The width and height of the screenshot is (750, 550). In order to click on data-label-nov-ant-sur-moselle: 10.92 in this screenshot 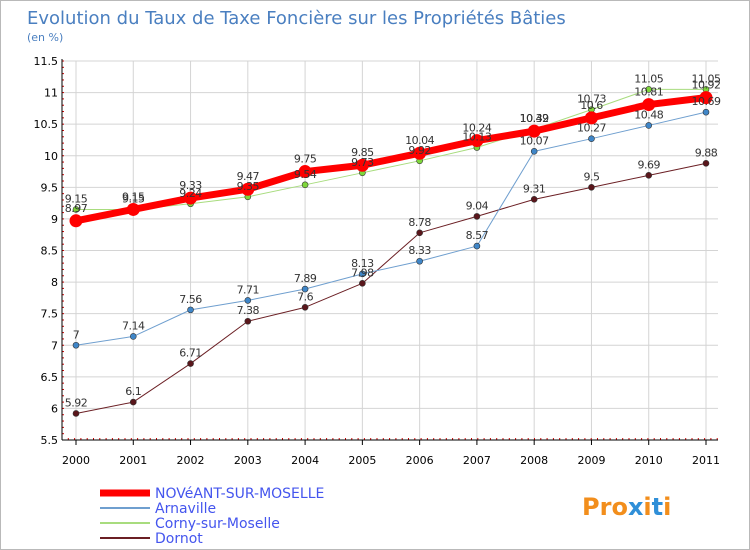, I will do `click(706, 85)`.